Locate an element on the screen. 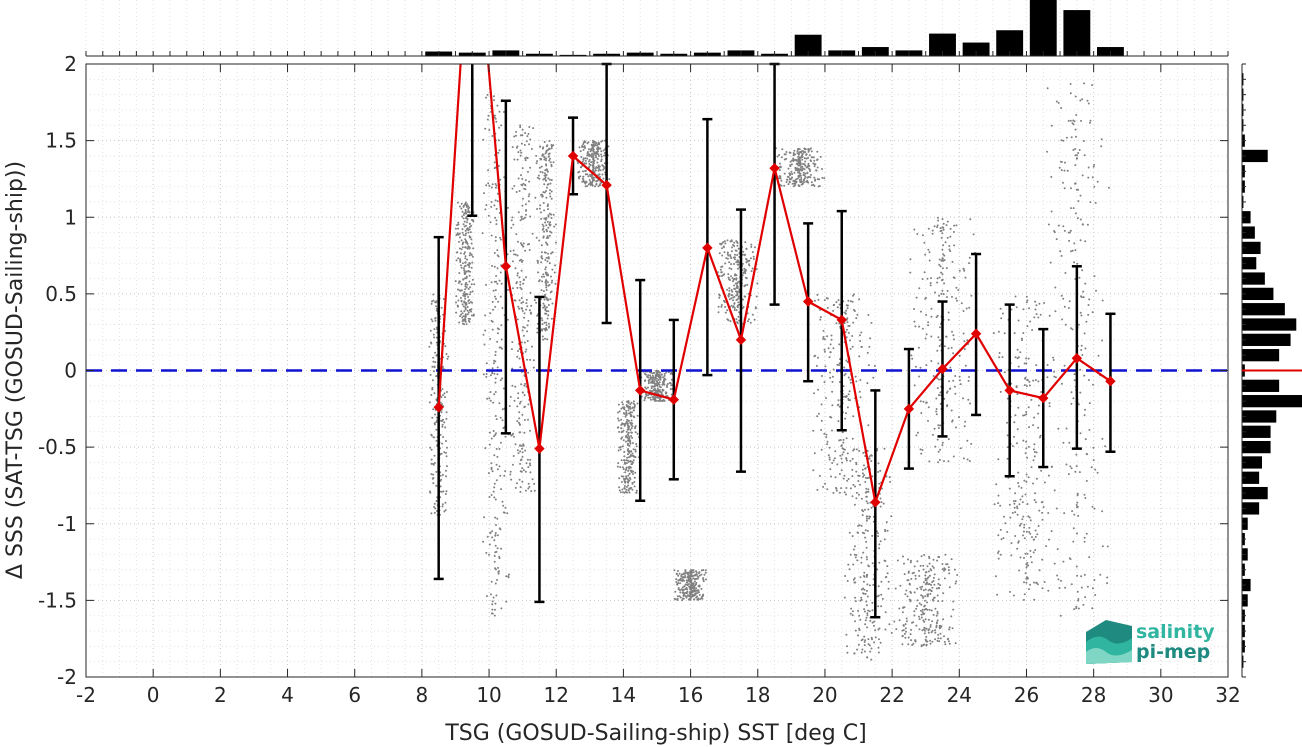 Image resolution: width=1302 pixels, height=747 pixels. x-axis-tick-labels: -2 0 2 4 6 8 10 12 14 16 18 20 22 24 26 28 30 32 is located at coordinates (658, 695).